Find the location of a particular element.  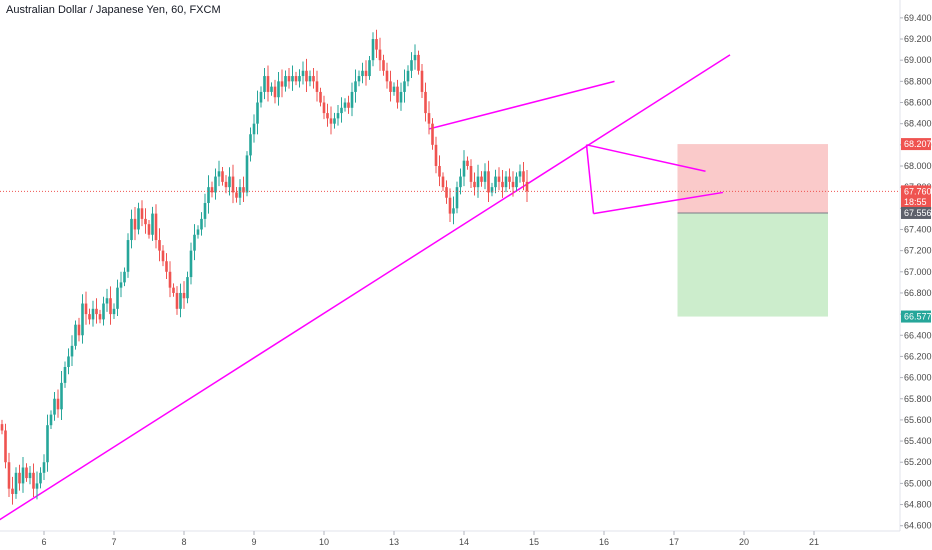

y-tick-label: 66.800 is located at coordinates (918, 293).